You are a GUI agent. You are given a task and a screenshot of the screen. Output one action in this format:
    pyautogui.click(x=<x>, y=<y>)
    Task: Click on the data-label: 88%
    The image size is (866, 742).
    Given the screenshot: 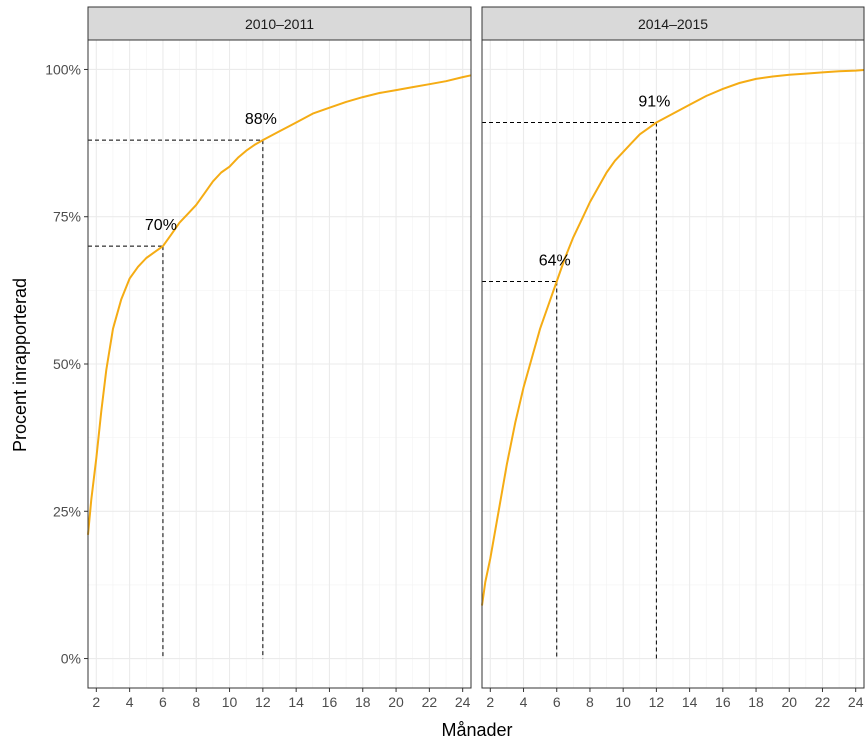 What is the action you would take?
    pyautogui.click(x=261, y=119)
    